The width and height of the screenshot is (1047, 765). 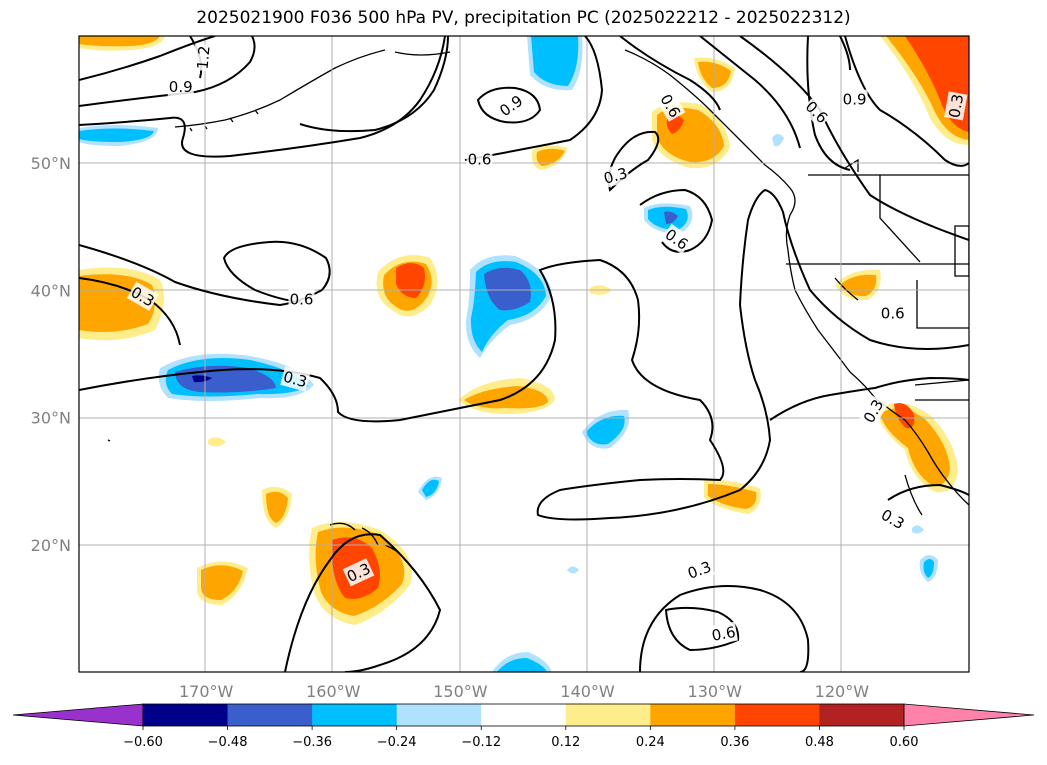 I want to click on colorbar-tick-label: −0.12, so click(x=481, y=742).